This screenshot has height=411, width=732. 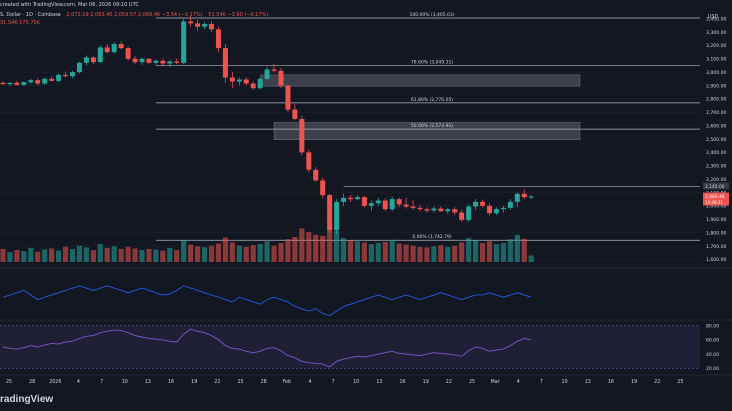 What do you see at coordinates (716, 86) in the screenshot?
I see `price-tick-label: 2,900.00` at bounding box center [716, 86].